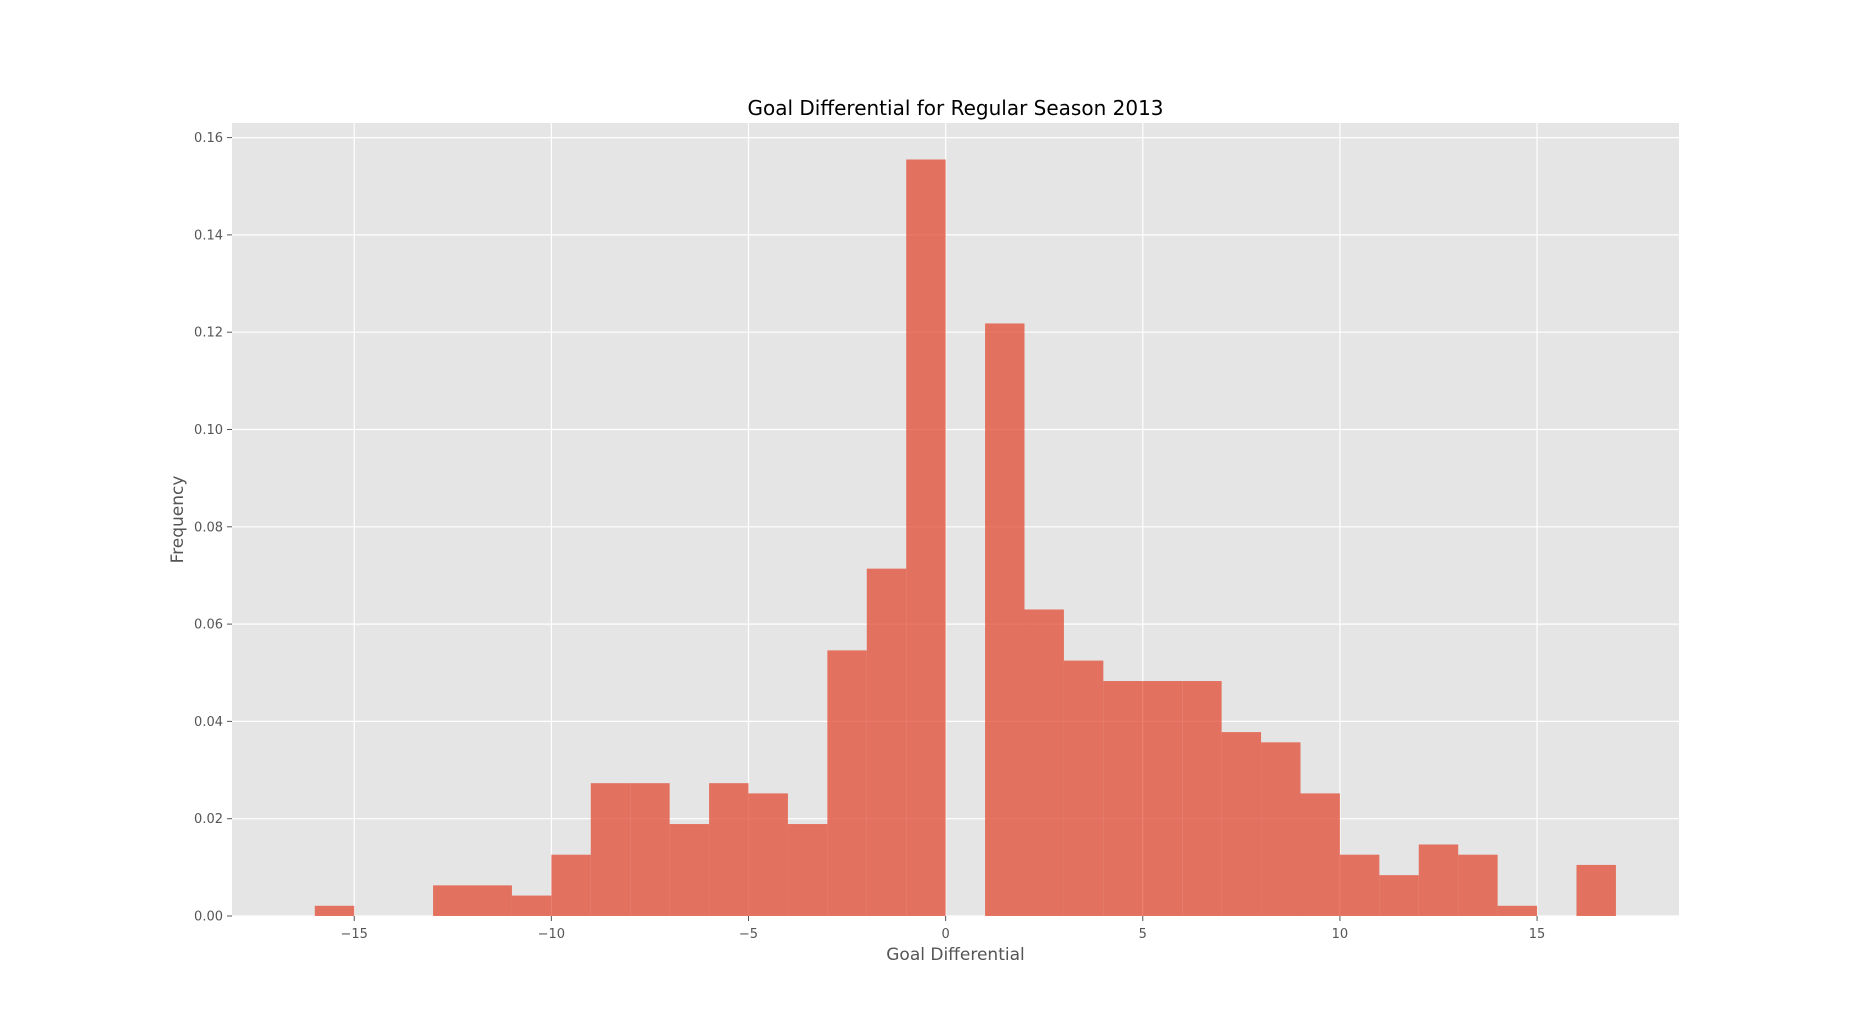  What do you see at coordinates (1340, 934) in the screenshot?
I see `x-tick-label: 10` at bounding box center [1340, 934].